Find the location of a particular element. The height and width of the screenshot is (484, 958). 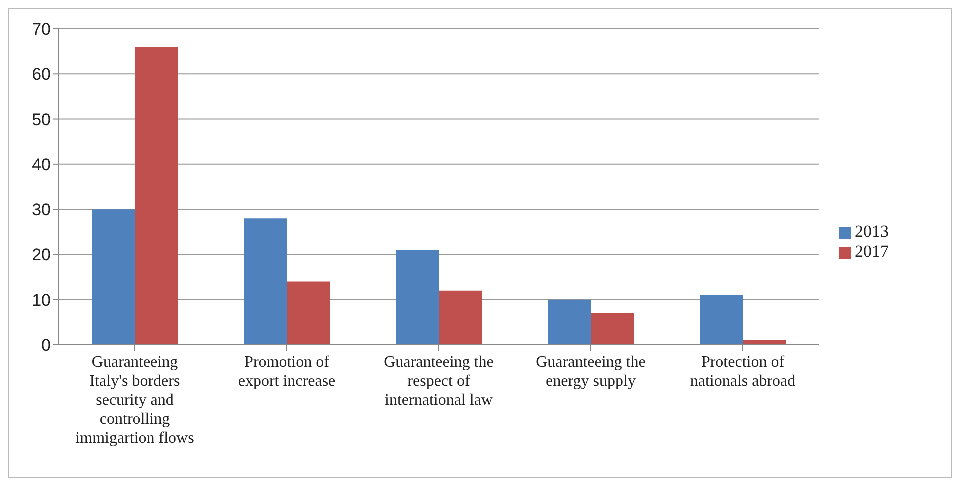

x-tick-label: Guaranteeing Italy's borders security and controlling immigartion flows is located at coordinates (135, 400).